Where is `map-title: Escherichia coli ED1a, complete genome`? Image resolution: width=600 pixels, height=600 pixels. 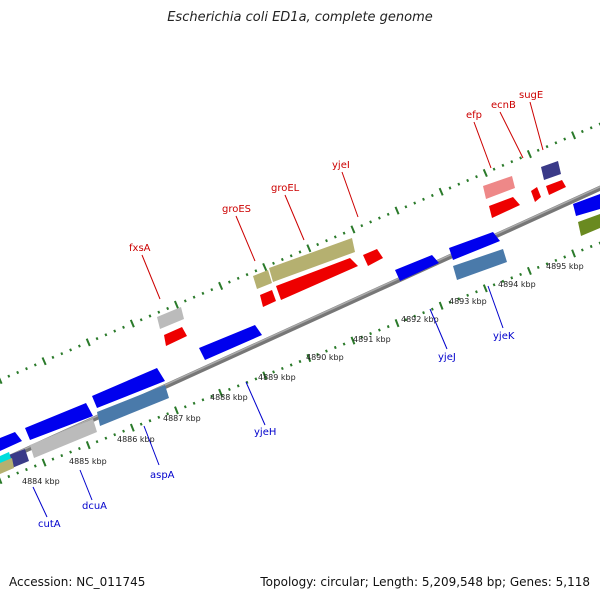
map-title: Escherichia coli ED1a, complete genome is located at coordinates (300, 17).